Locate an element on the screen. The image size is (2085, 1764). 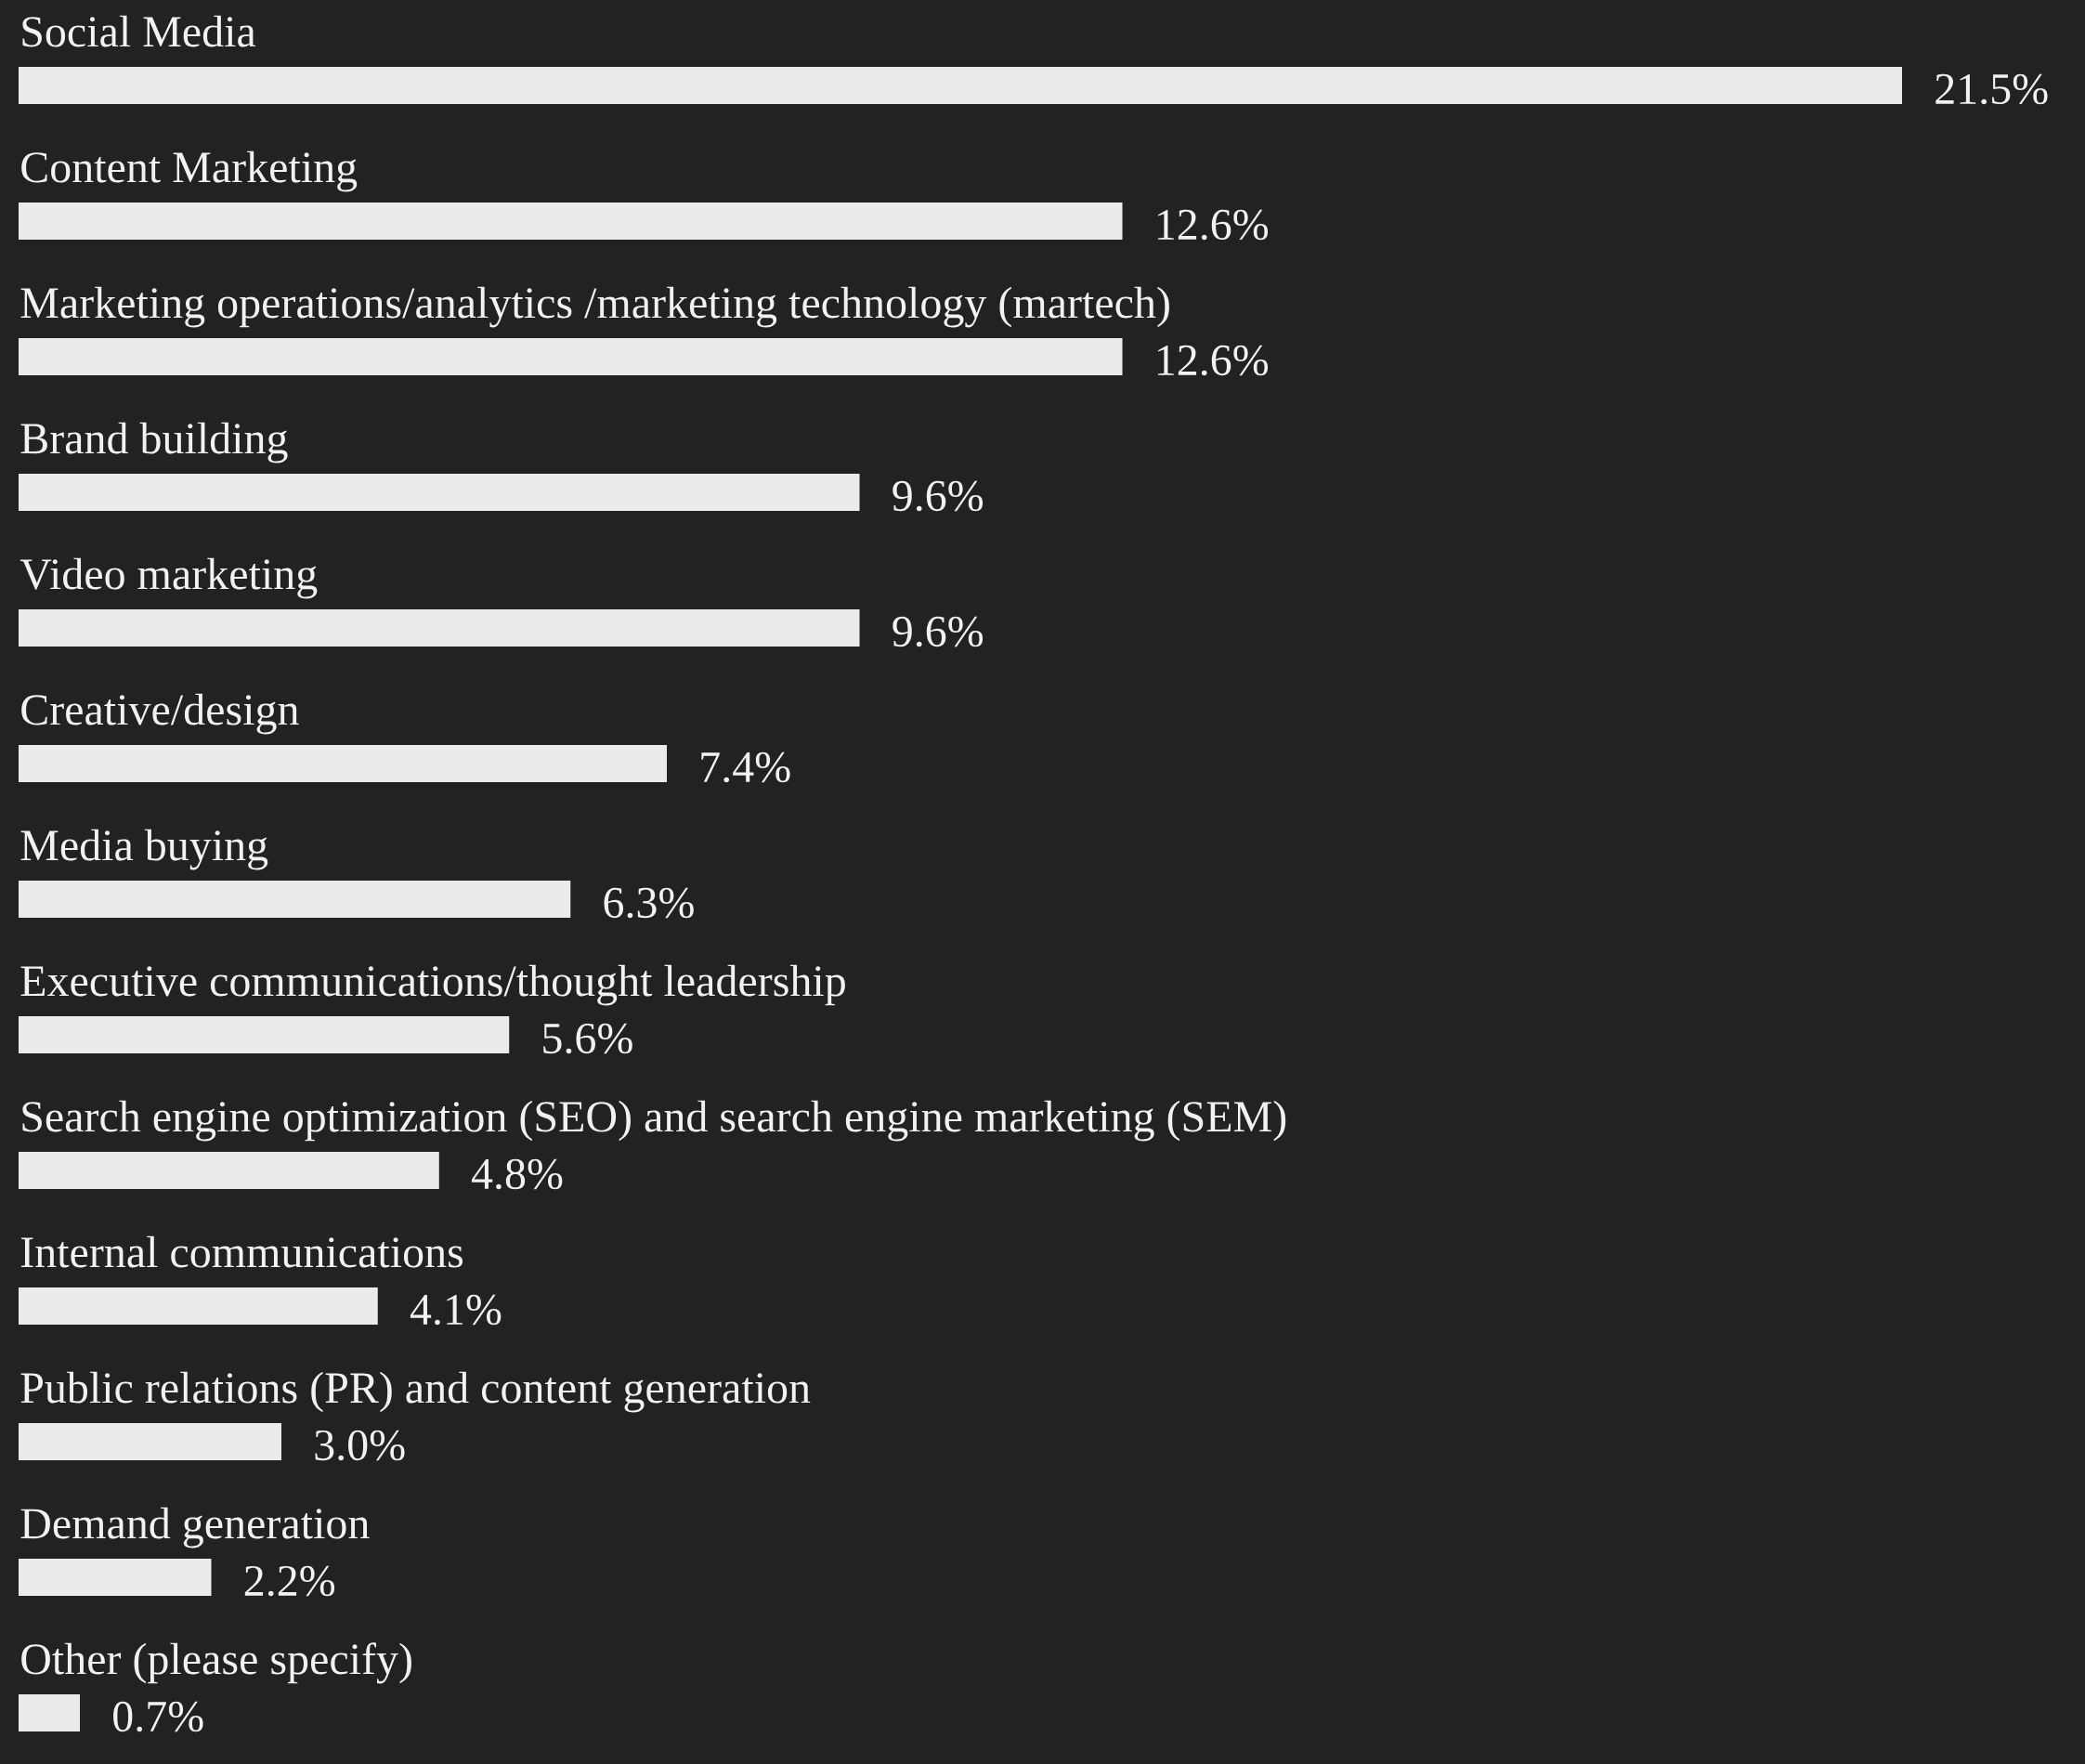
data-label: 4.8% is located at coordinates (517, 1174).